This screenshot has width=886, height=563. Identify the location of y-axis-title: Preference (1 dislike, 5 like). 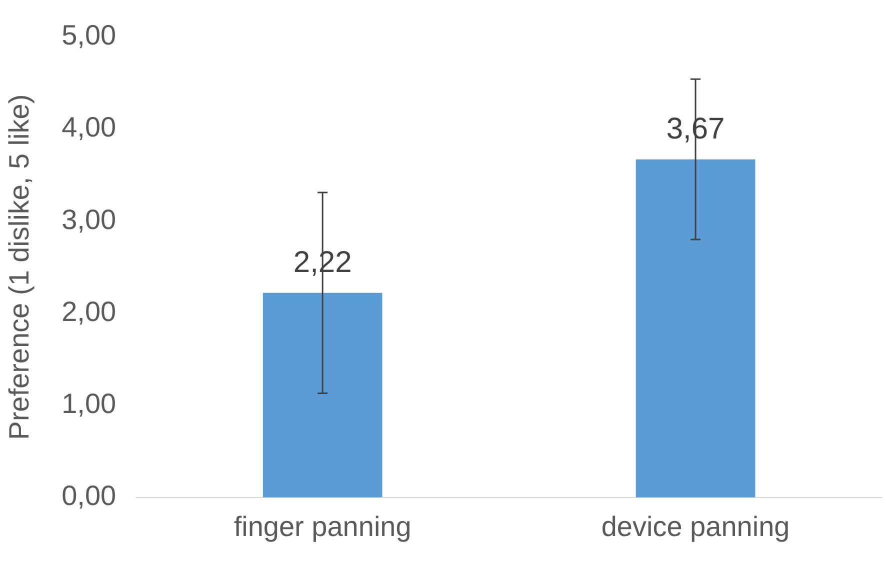
(19, 267).